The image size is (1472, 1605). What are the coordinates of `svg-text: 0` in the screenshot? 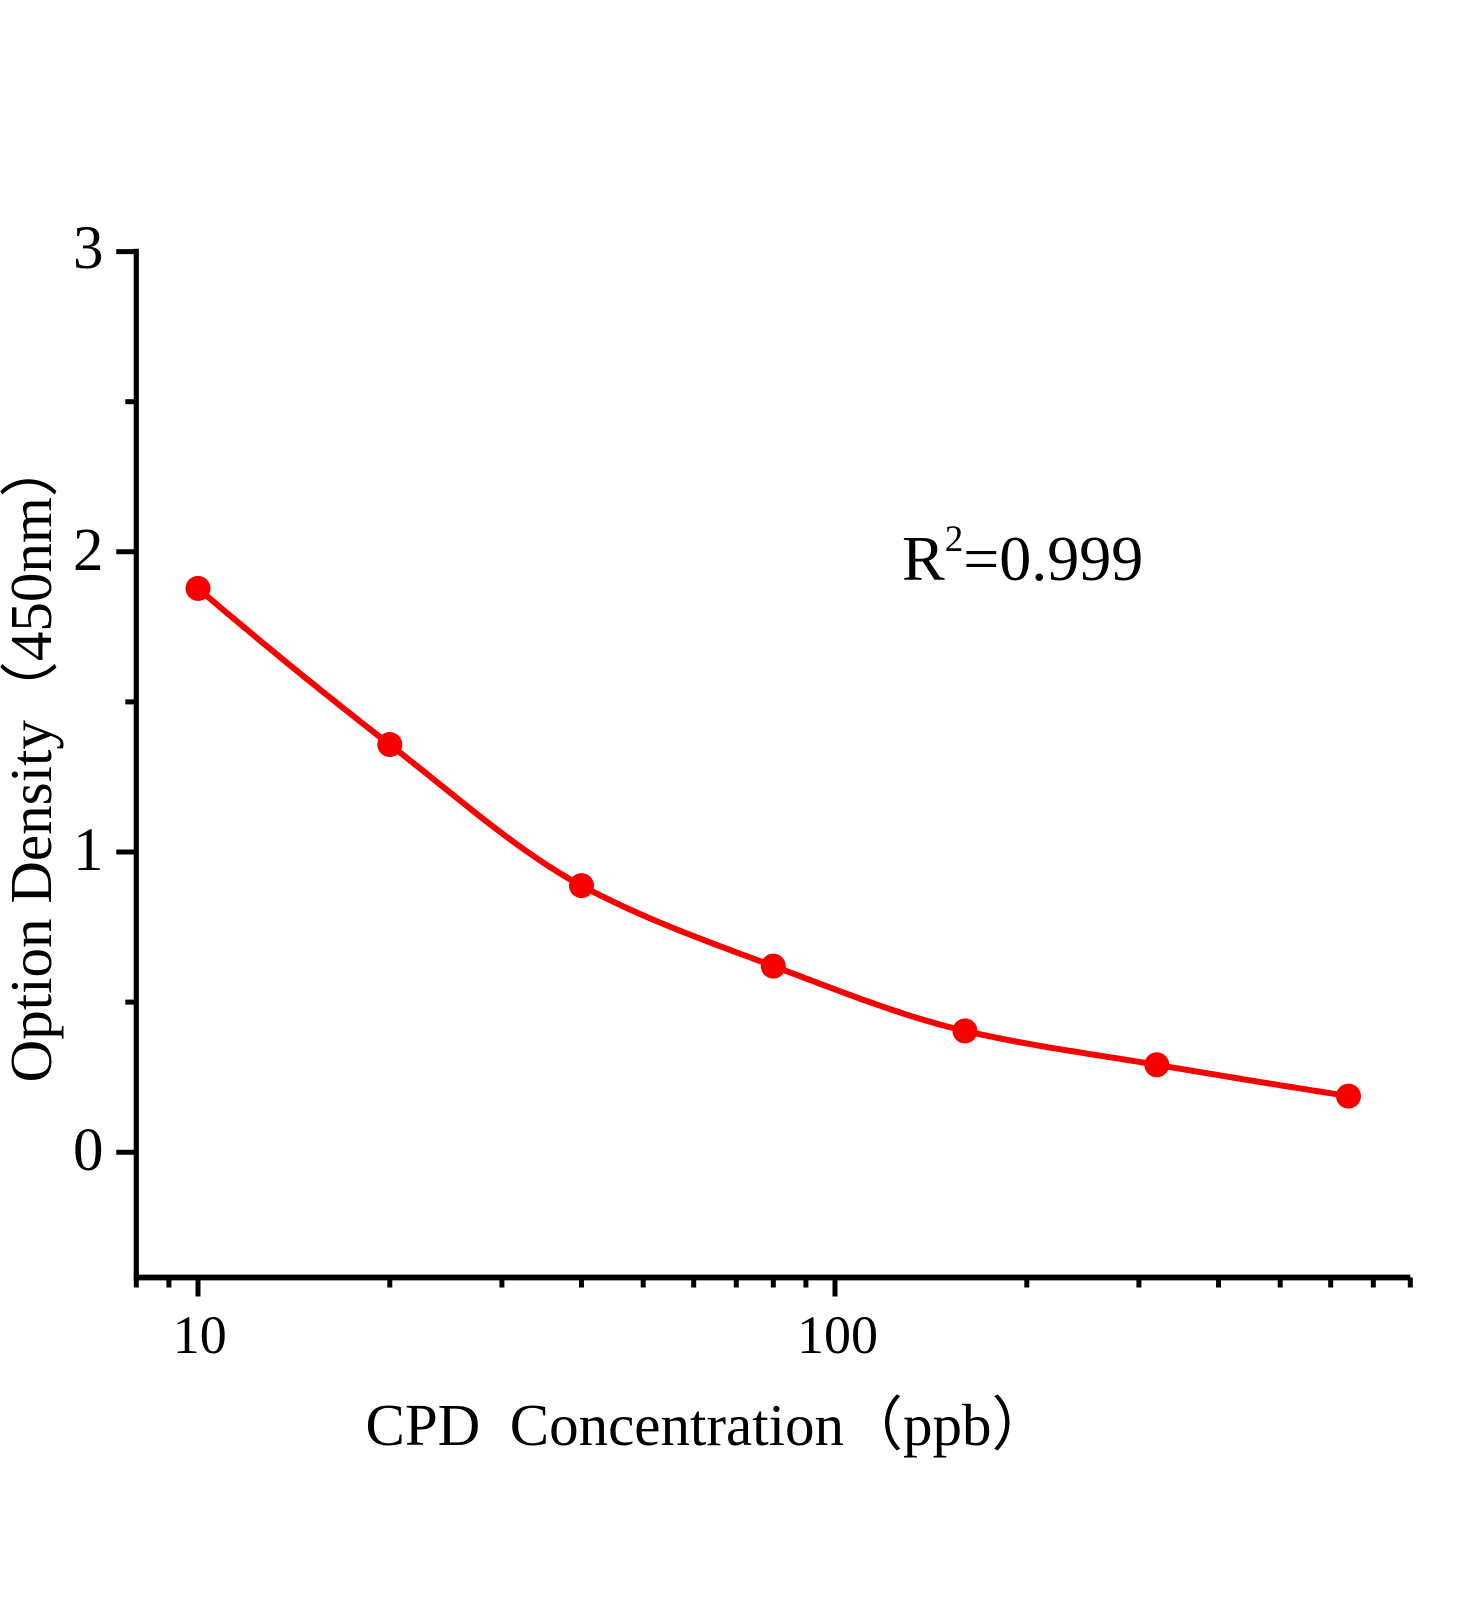 It's located at (88, 1150).